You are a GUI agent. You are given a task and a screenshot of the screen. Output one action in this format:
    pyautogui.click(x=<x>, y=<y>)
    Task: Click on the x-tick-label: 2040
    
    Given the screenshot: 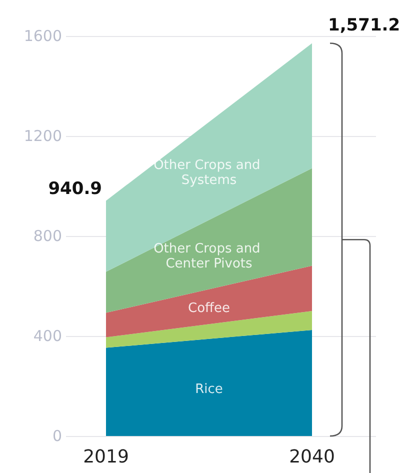 What is the action you would take?
    pyautogui.click(x=312, y=457)
    